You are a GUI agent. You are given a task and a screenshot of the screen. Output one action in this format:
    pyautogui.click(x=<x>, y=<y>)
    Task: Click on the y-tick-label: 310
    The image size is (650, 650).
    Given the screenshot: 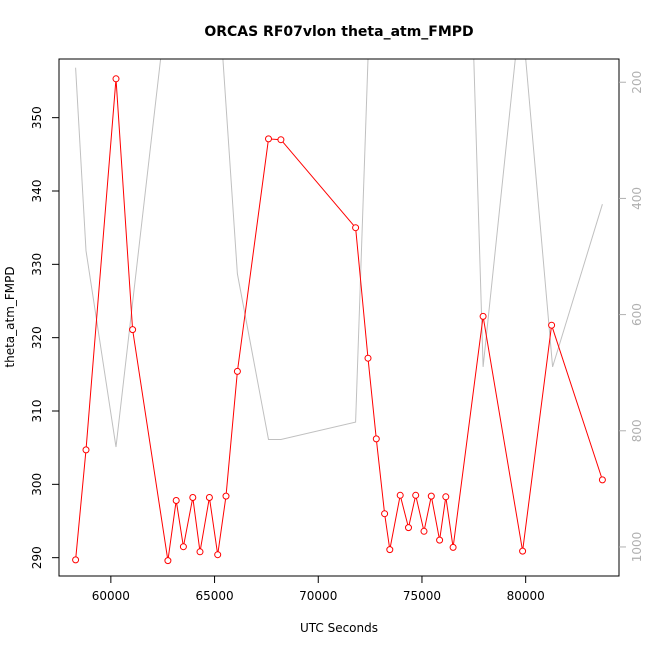 What is the action you would take?
    pyautogui.click(x=37, y=411)
    